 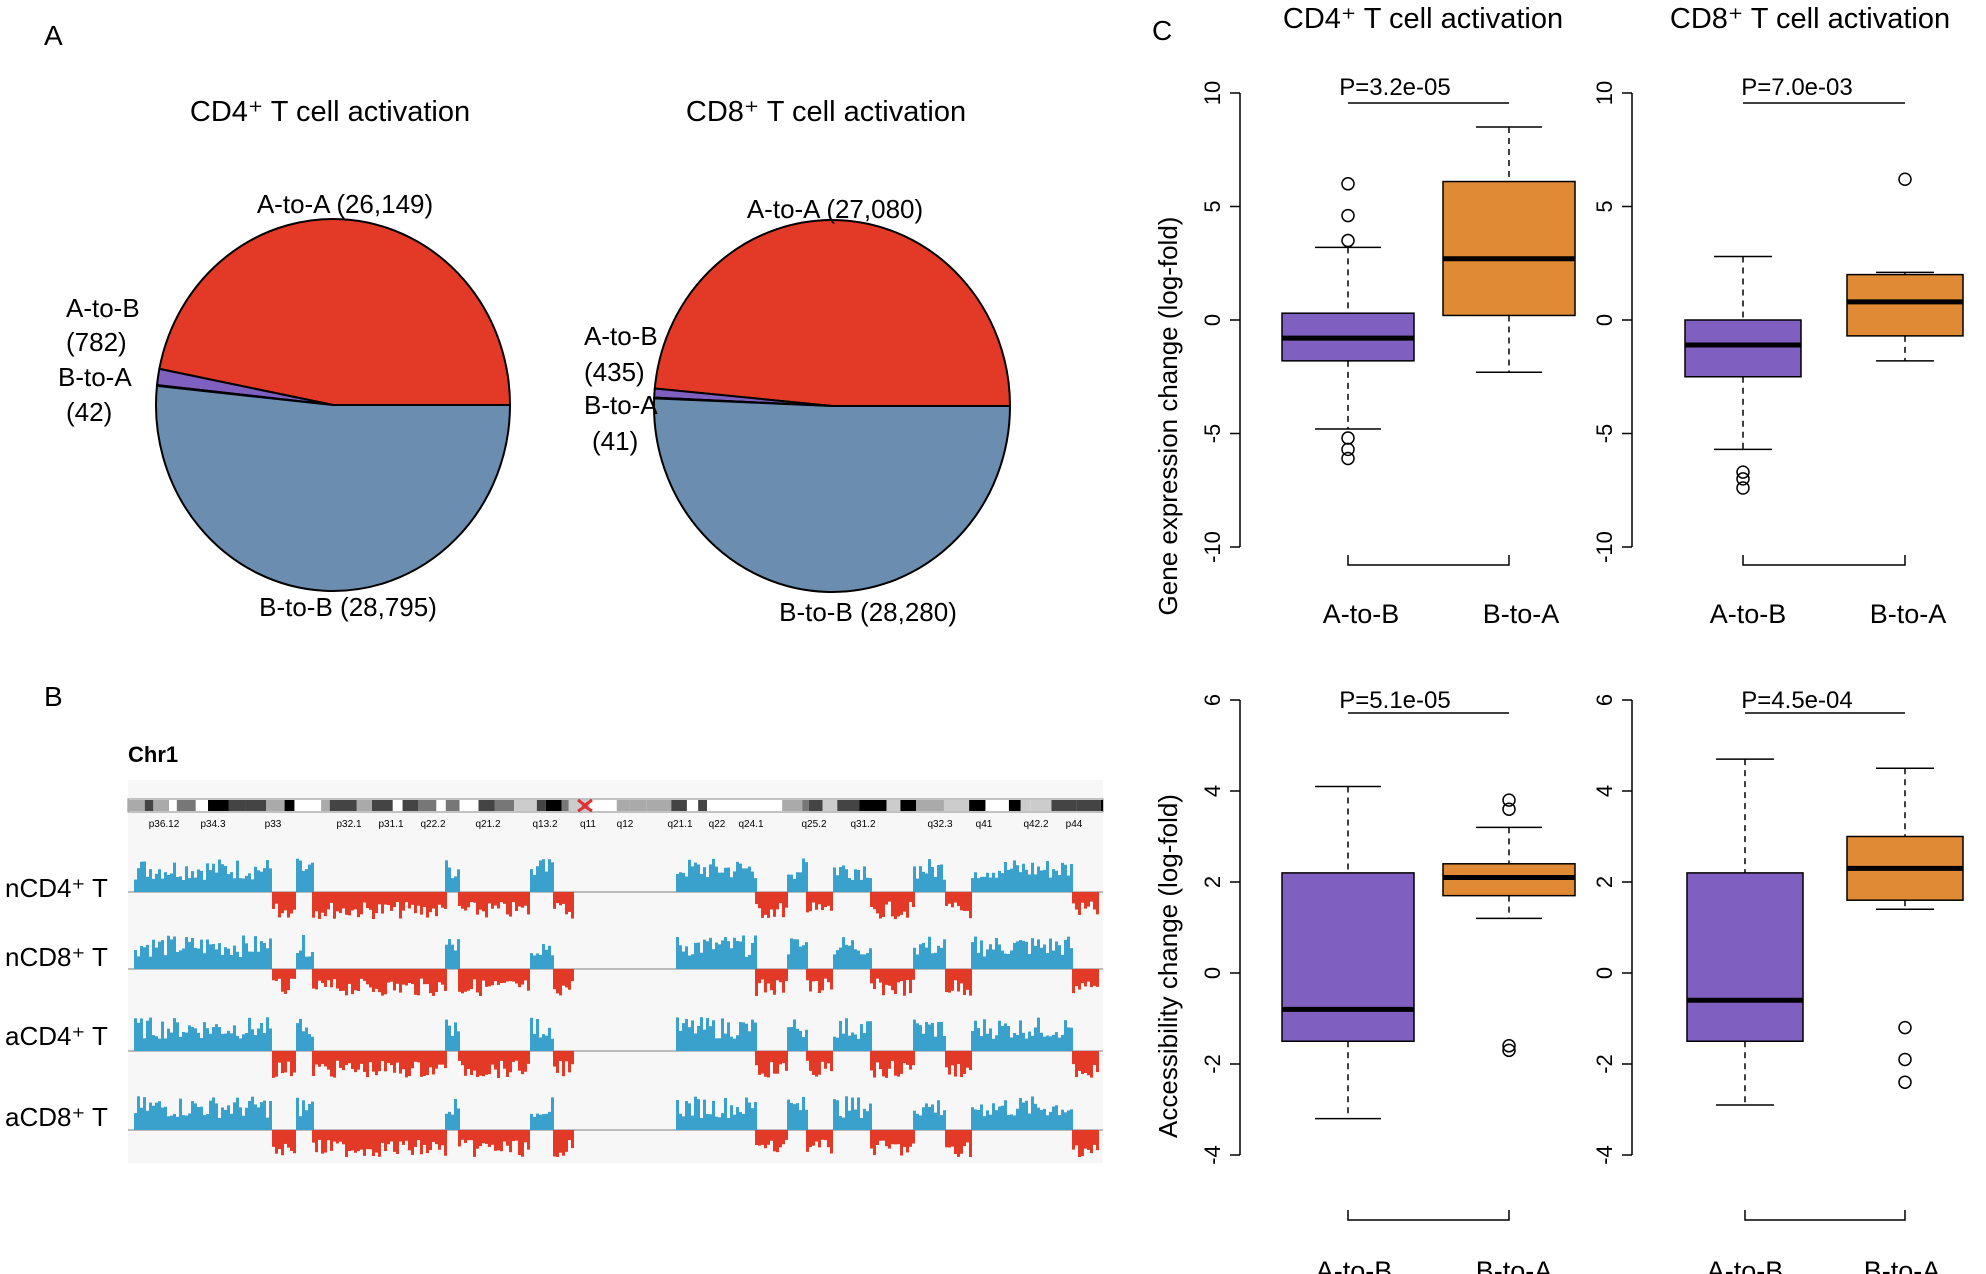 What do you see at coordinates (832, 313) in the screenshot?
I see `pie-slice-a-to-a` at bounding box center [832, 313].